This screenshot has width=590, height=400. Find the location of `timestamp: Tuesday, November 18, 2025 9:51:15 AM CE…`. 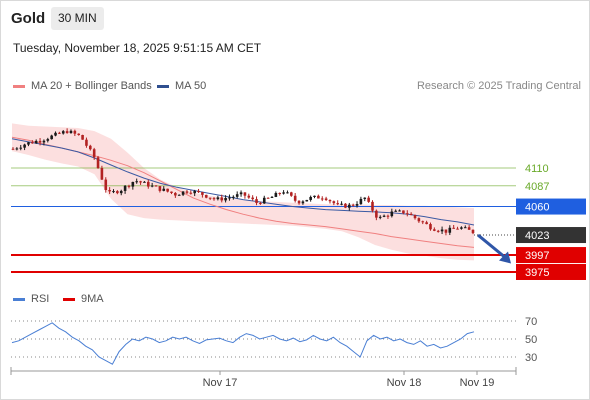

timestamp: Tuesday, November 18, 2025 9:51:15 AM CE… is located at coordinates (137, 48).